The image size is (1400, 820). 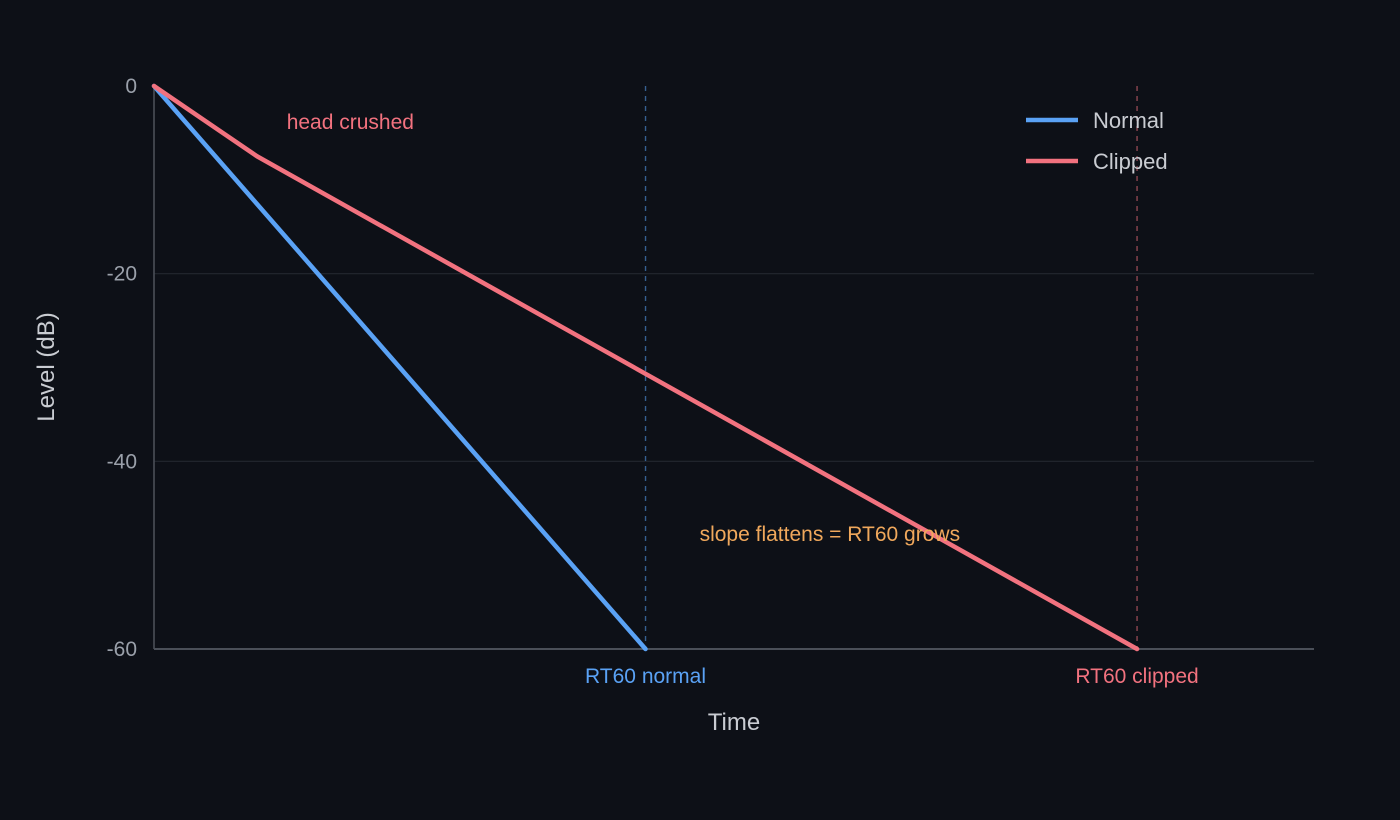 I want to click on legend-label: Normal, so click(x=1128, y=120).